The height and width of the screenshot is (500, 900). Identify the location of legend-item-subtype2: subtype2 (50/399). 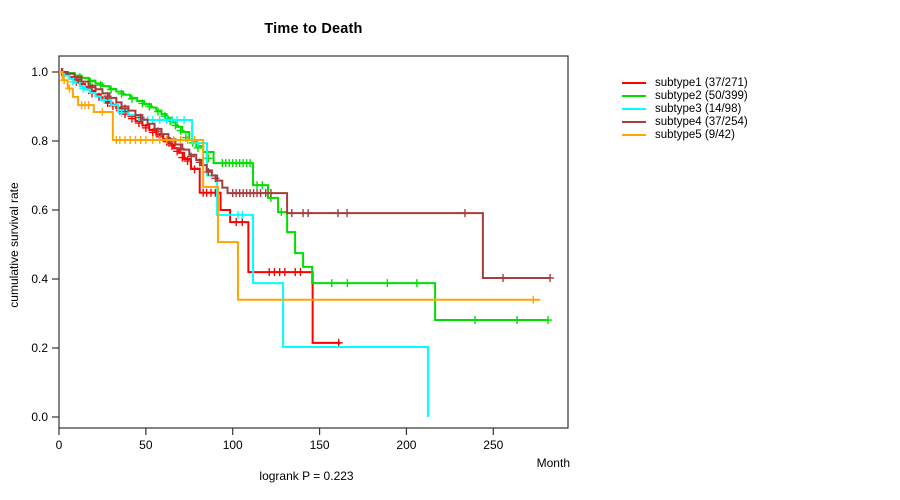
(685, 95).